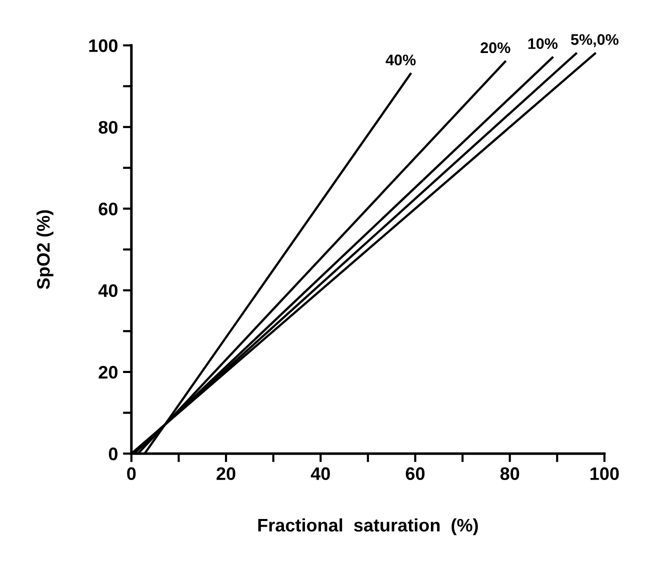  I want to click on annotation: 10%, so click(543, 44).